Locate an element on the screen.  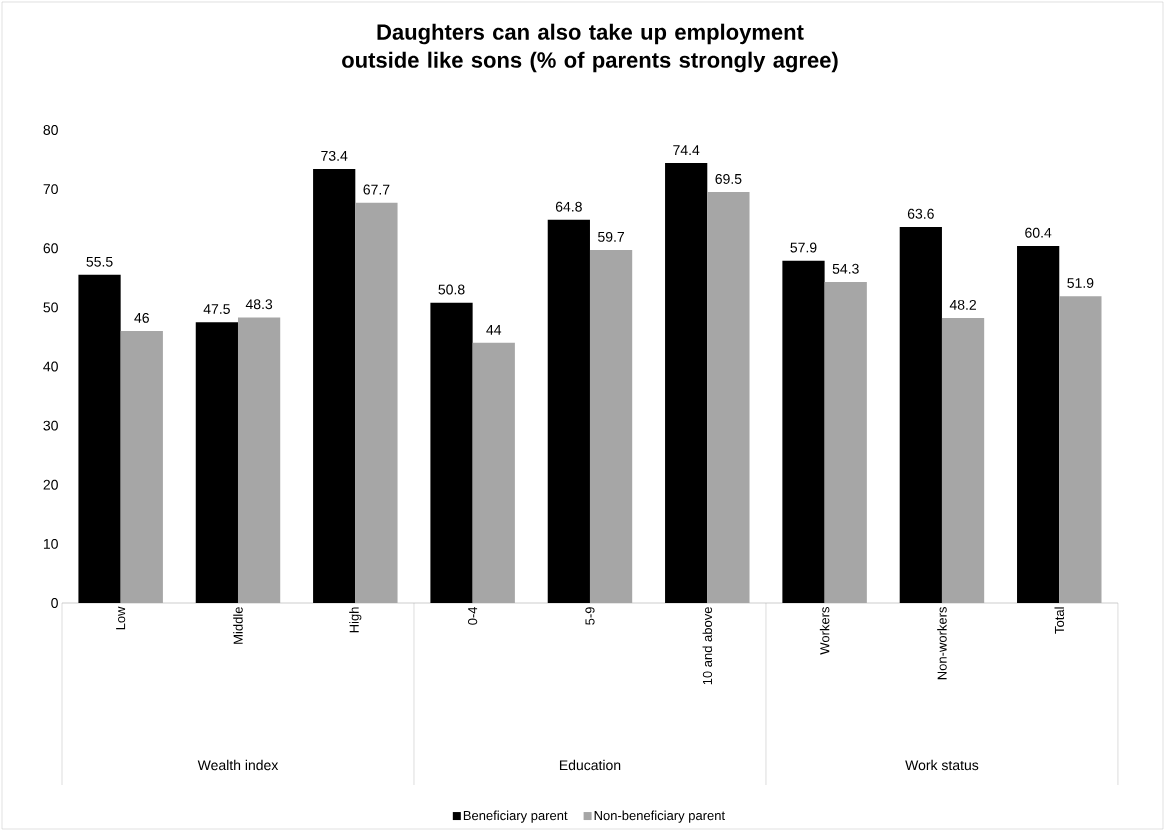
y-tick-label: 10 is located at coordinates (50, 543).